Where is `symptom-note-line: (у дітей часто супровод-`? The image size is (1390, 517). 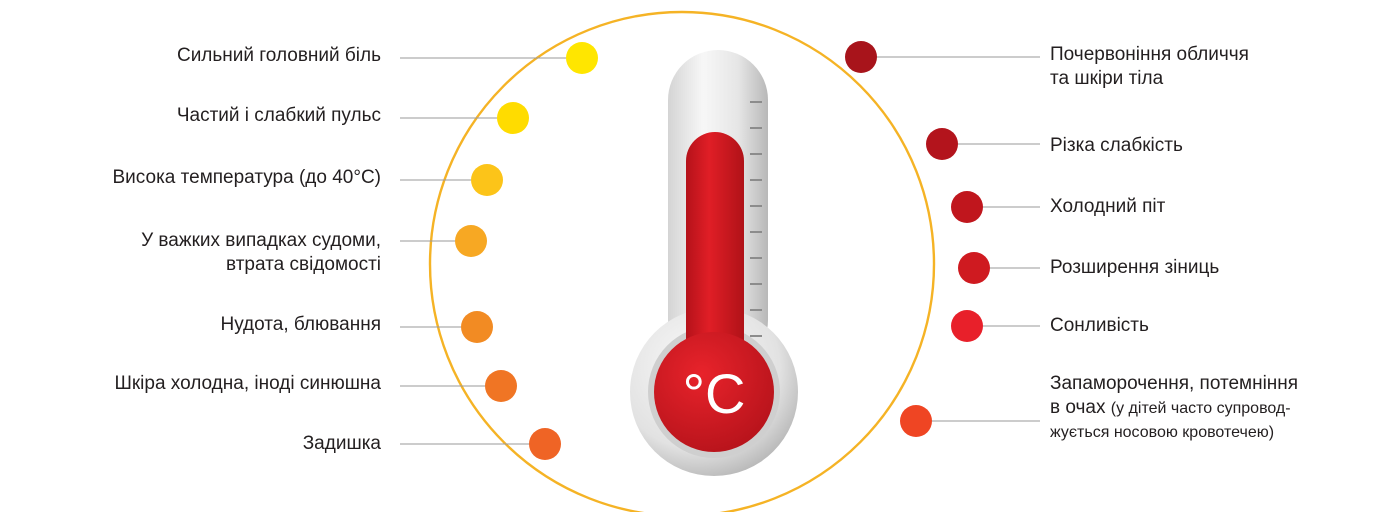
symptom-note-line: (у дітей часто супровод- is located at coordinates (1200, 408).